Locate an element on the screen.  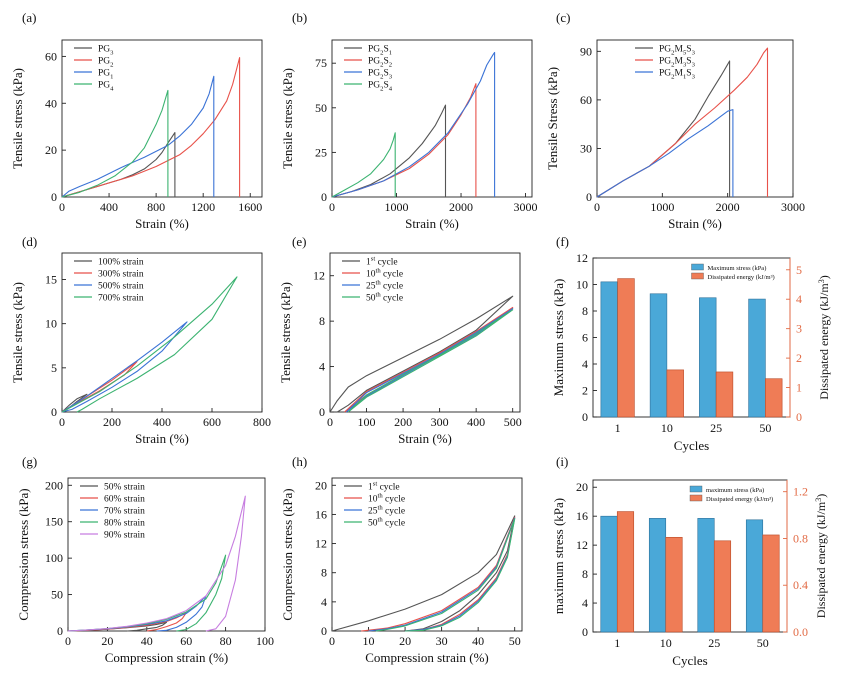
legend-label: 10th cycle is located at coordinates (384, 274).